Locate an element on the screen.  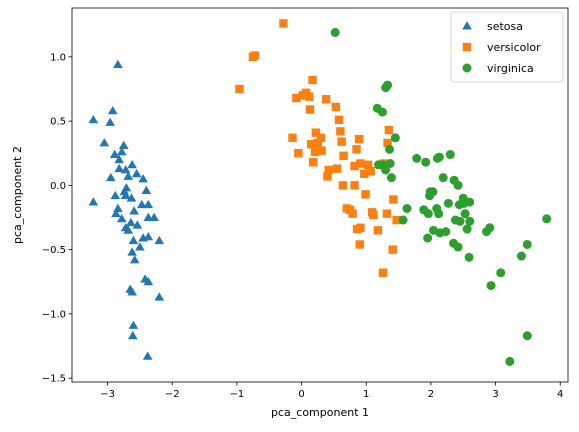
legend-label-virginica: virginica is located at coordinates (510, 68).